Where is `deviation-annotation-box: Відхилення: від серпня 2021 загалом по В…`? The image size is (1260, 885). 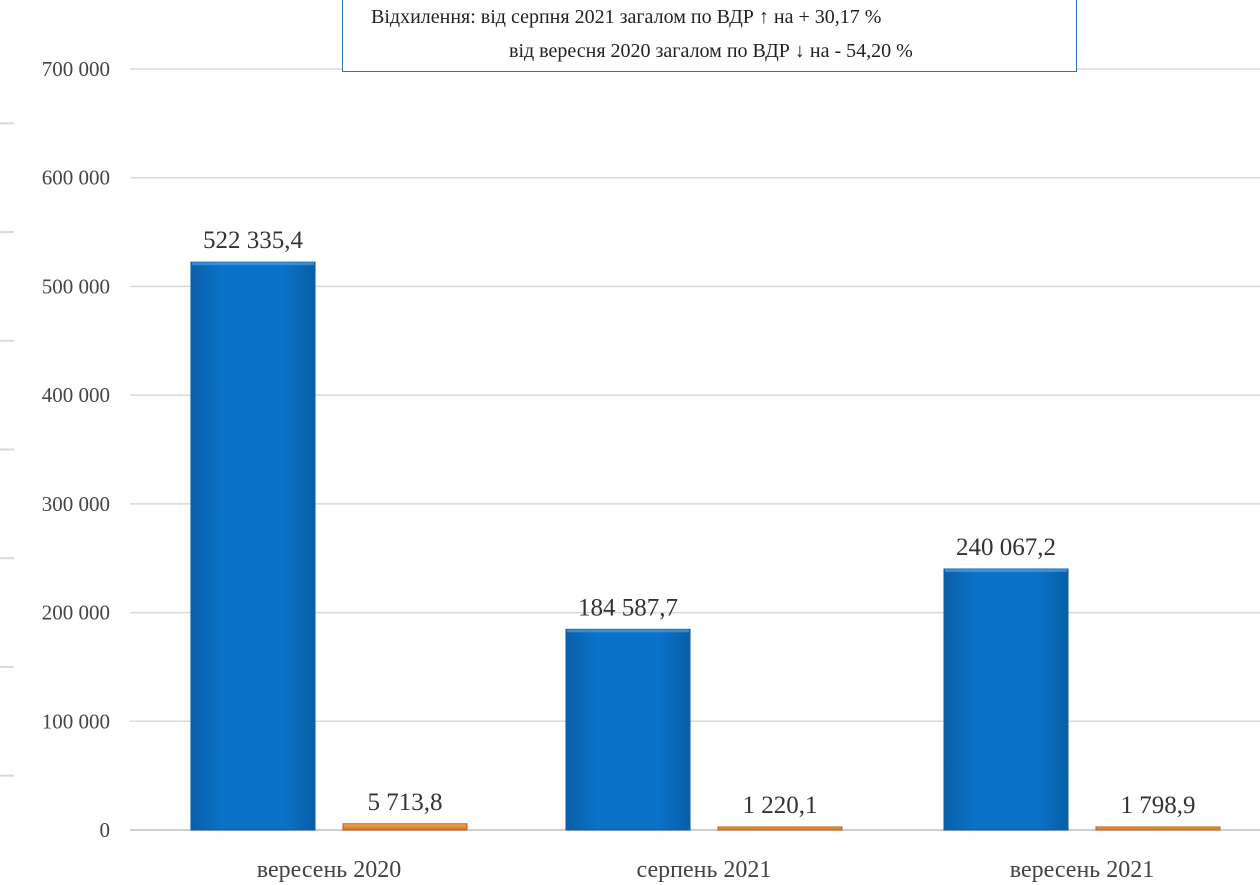
deviation-annotation-box: Відхилення: від серпня 2021 загалом по В… is located at coordinates (709, 36).